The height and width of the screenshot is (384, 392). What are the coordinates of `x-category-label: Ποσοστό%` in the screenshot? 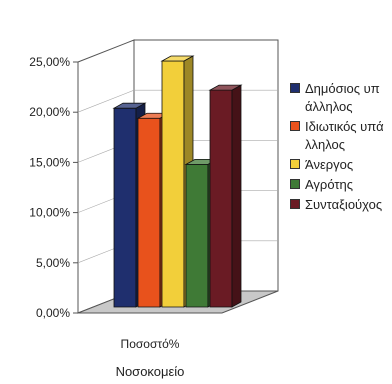 It's located at (150, 344).